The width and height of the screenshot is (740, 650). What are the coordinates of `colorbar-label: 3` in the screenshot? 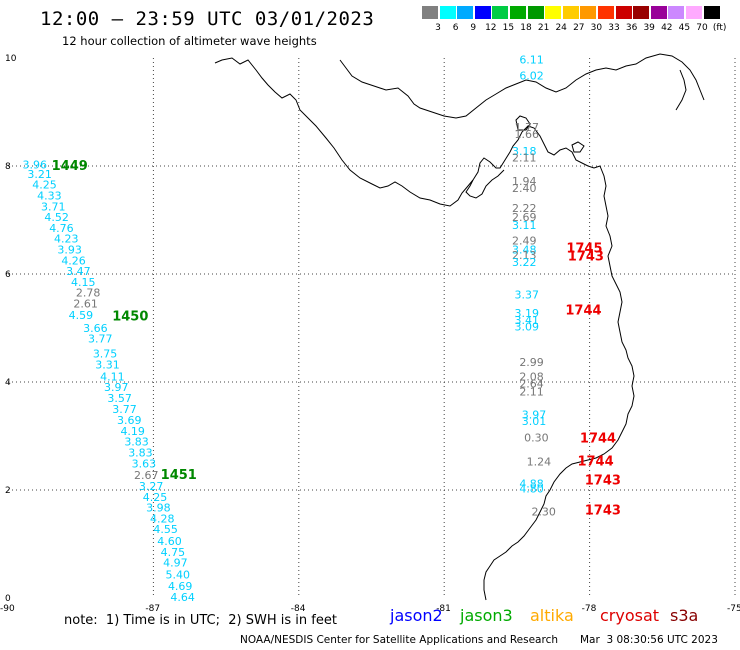 It's located at (438, 28).